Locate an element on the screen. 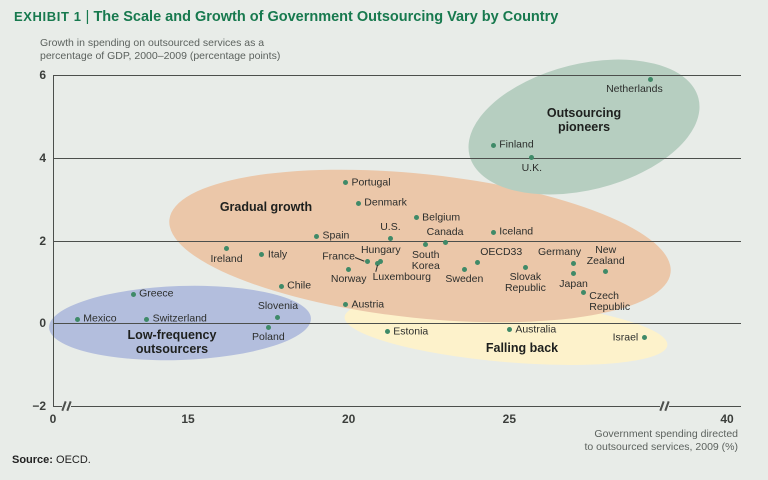 The width and height of the screenshot is (768, 480). region-label-gradual: Gradual growth is located at coordinates (266, 207).